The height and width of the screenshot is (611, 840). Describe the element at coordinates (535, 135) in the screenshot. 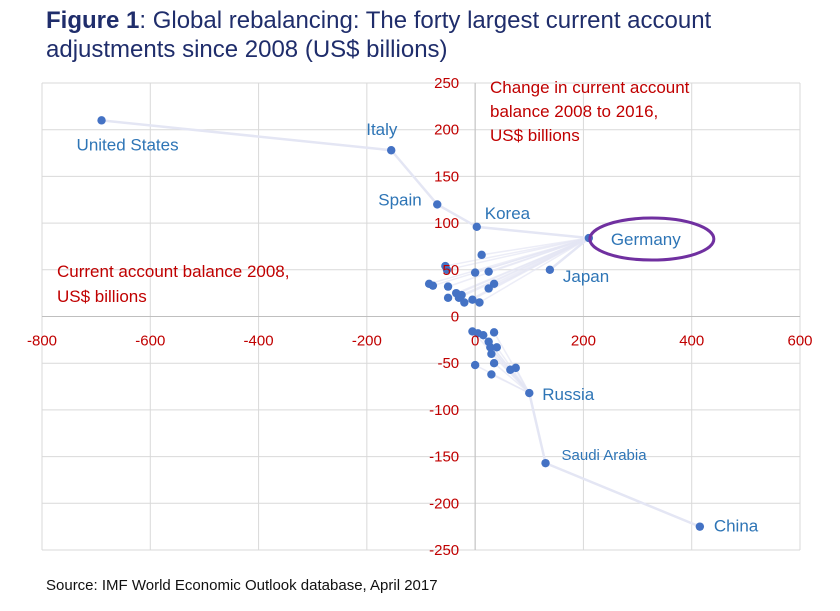

I see `ylabel-line-3: US$ billions` at that location.